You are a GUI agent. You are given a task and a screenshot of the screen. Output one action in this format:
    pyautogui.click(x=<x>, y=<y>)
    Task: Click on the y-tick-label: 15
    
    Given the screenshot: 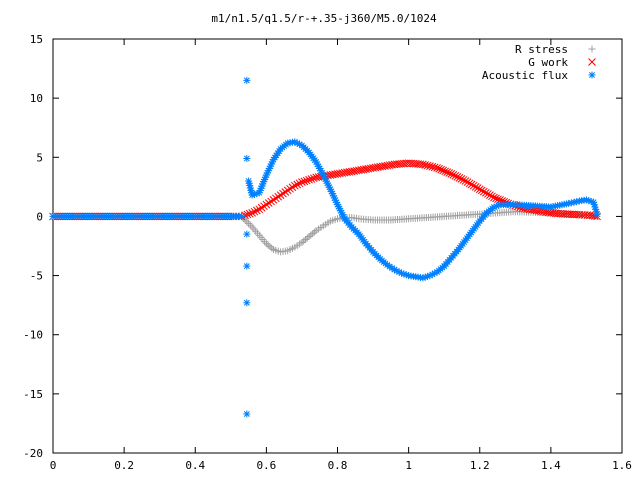 What is the action you would take?
    pyautogui.click(x=36, y=39)
    